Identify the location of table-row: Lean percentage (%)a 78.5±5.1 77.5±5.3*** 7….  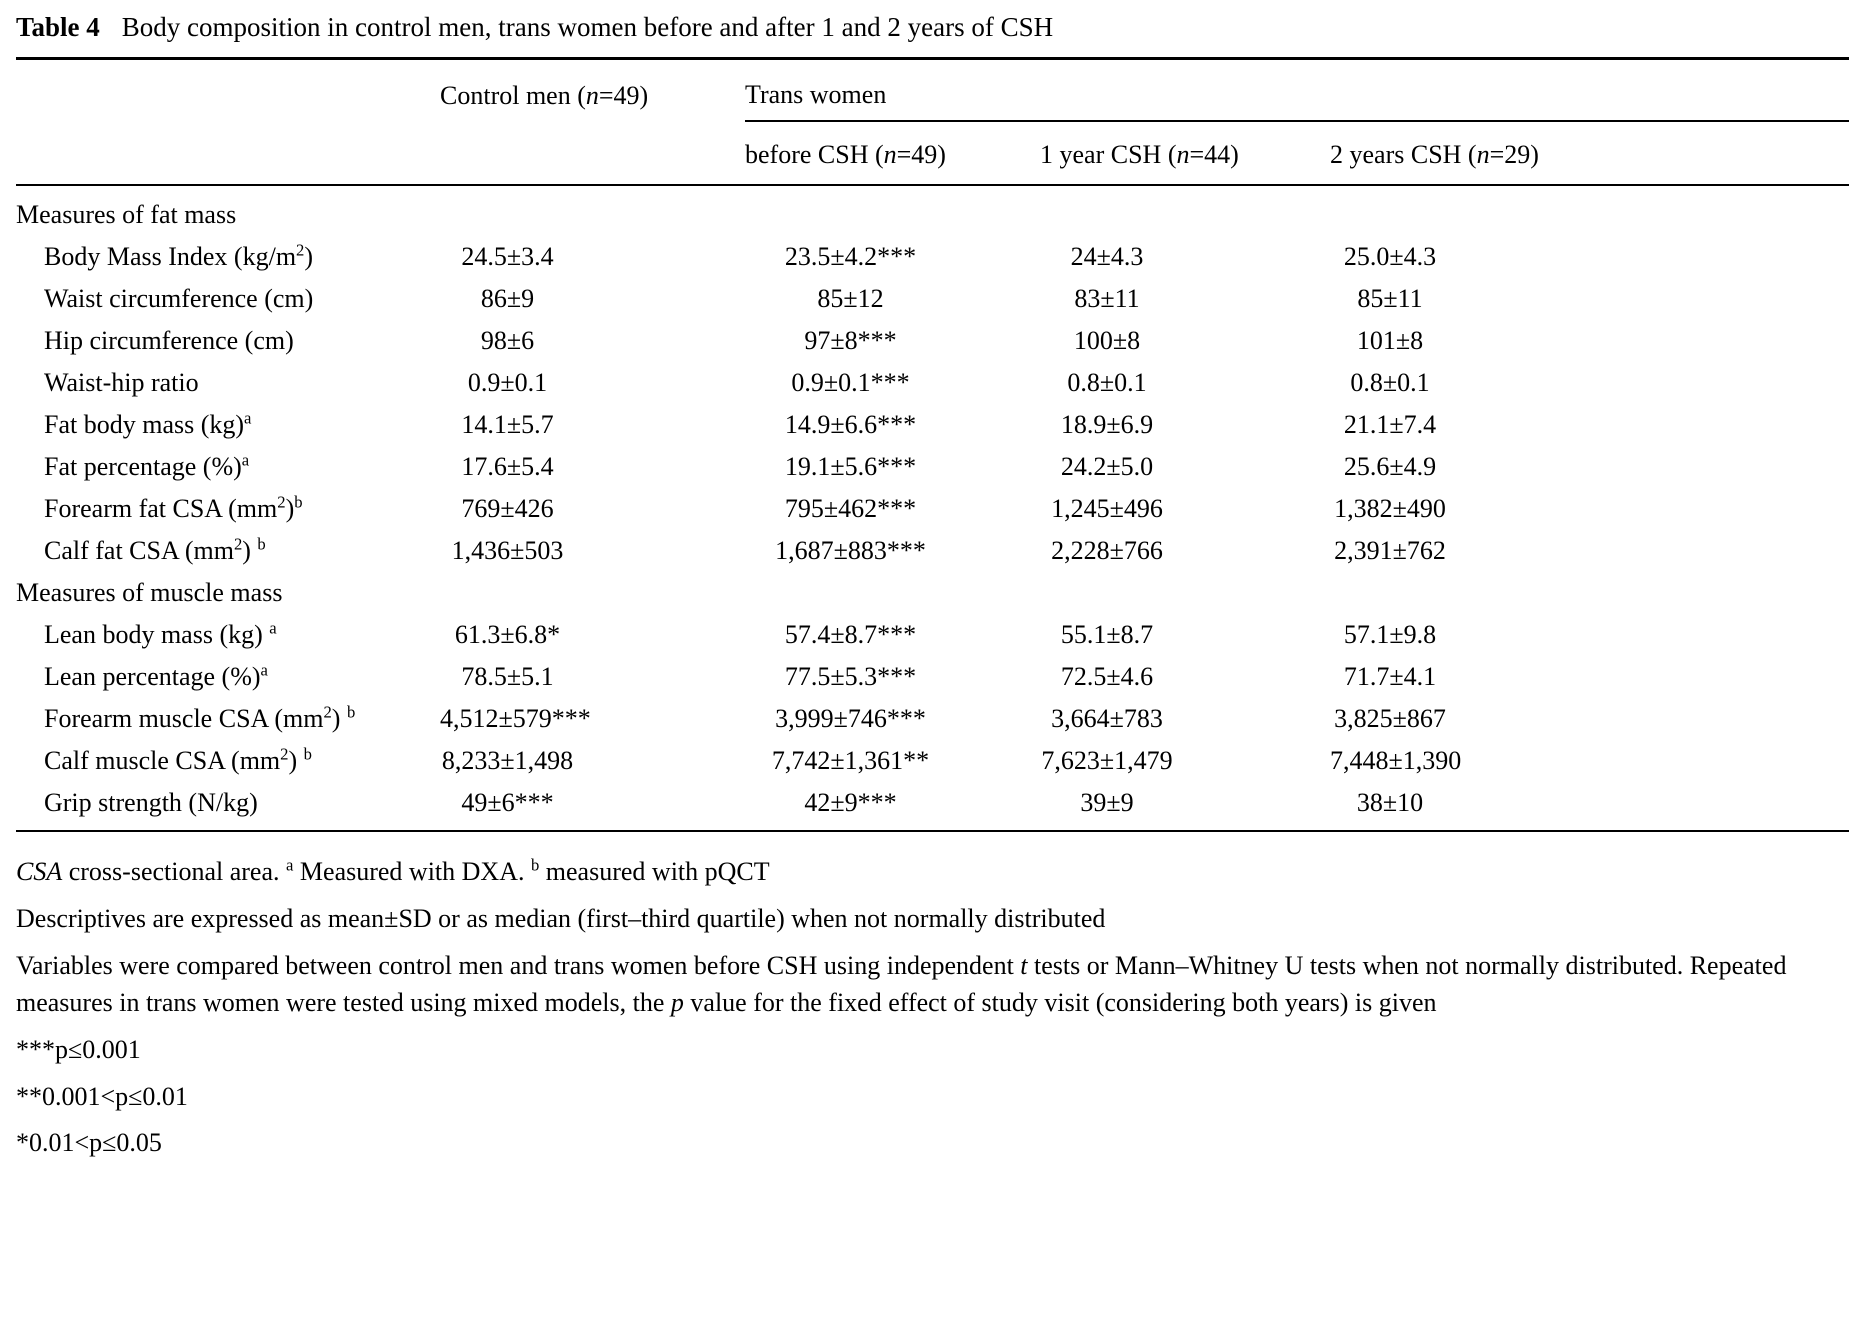
(932, 677).